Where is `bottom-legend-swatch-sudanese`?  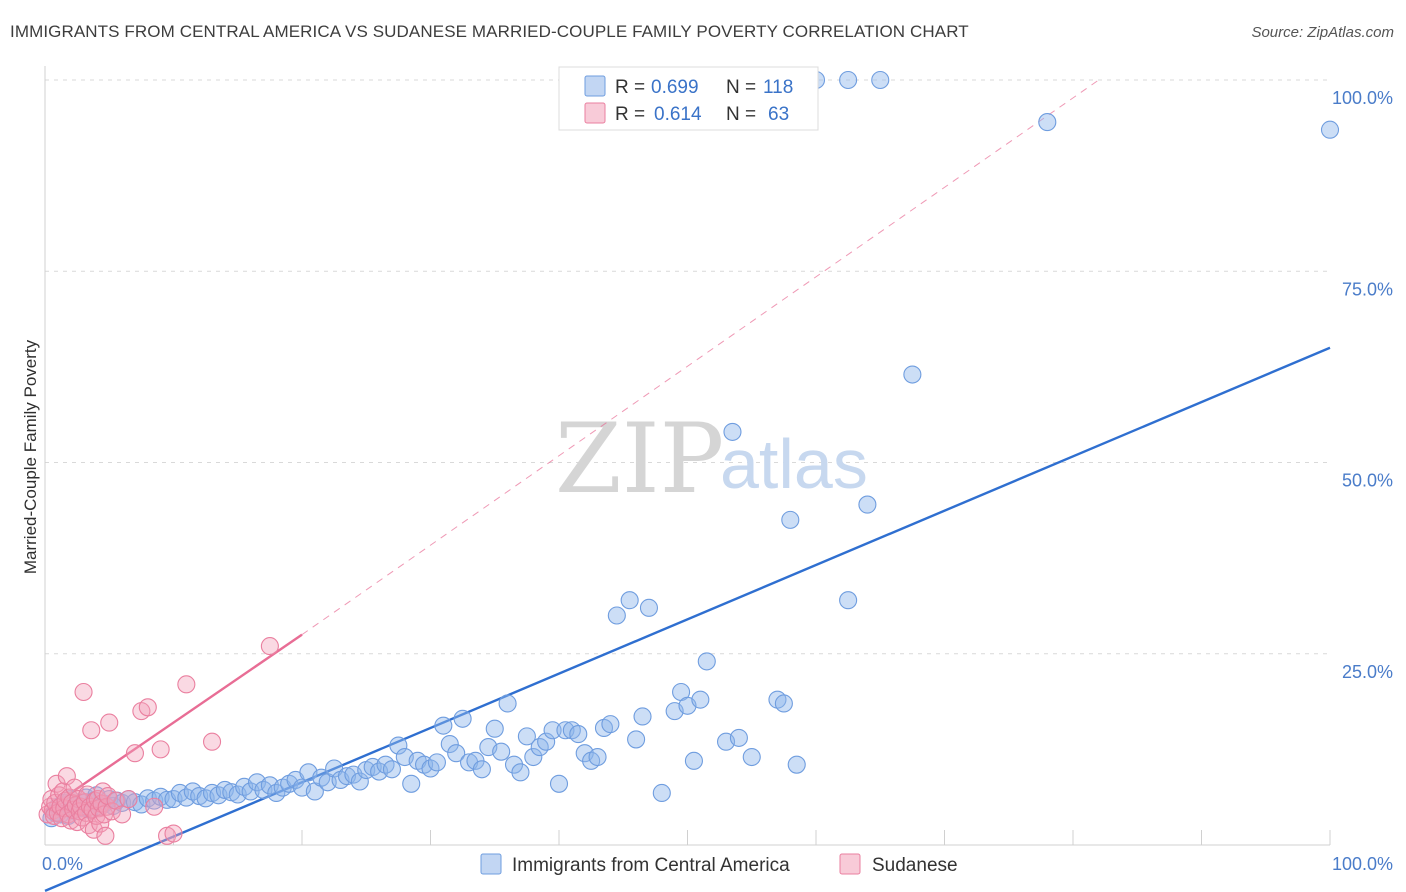 bottom-legend-swatch-sudanese is located at coordinates (850, 864).